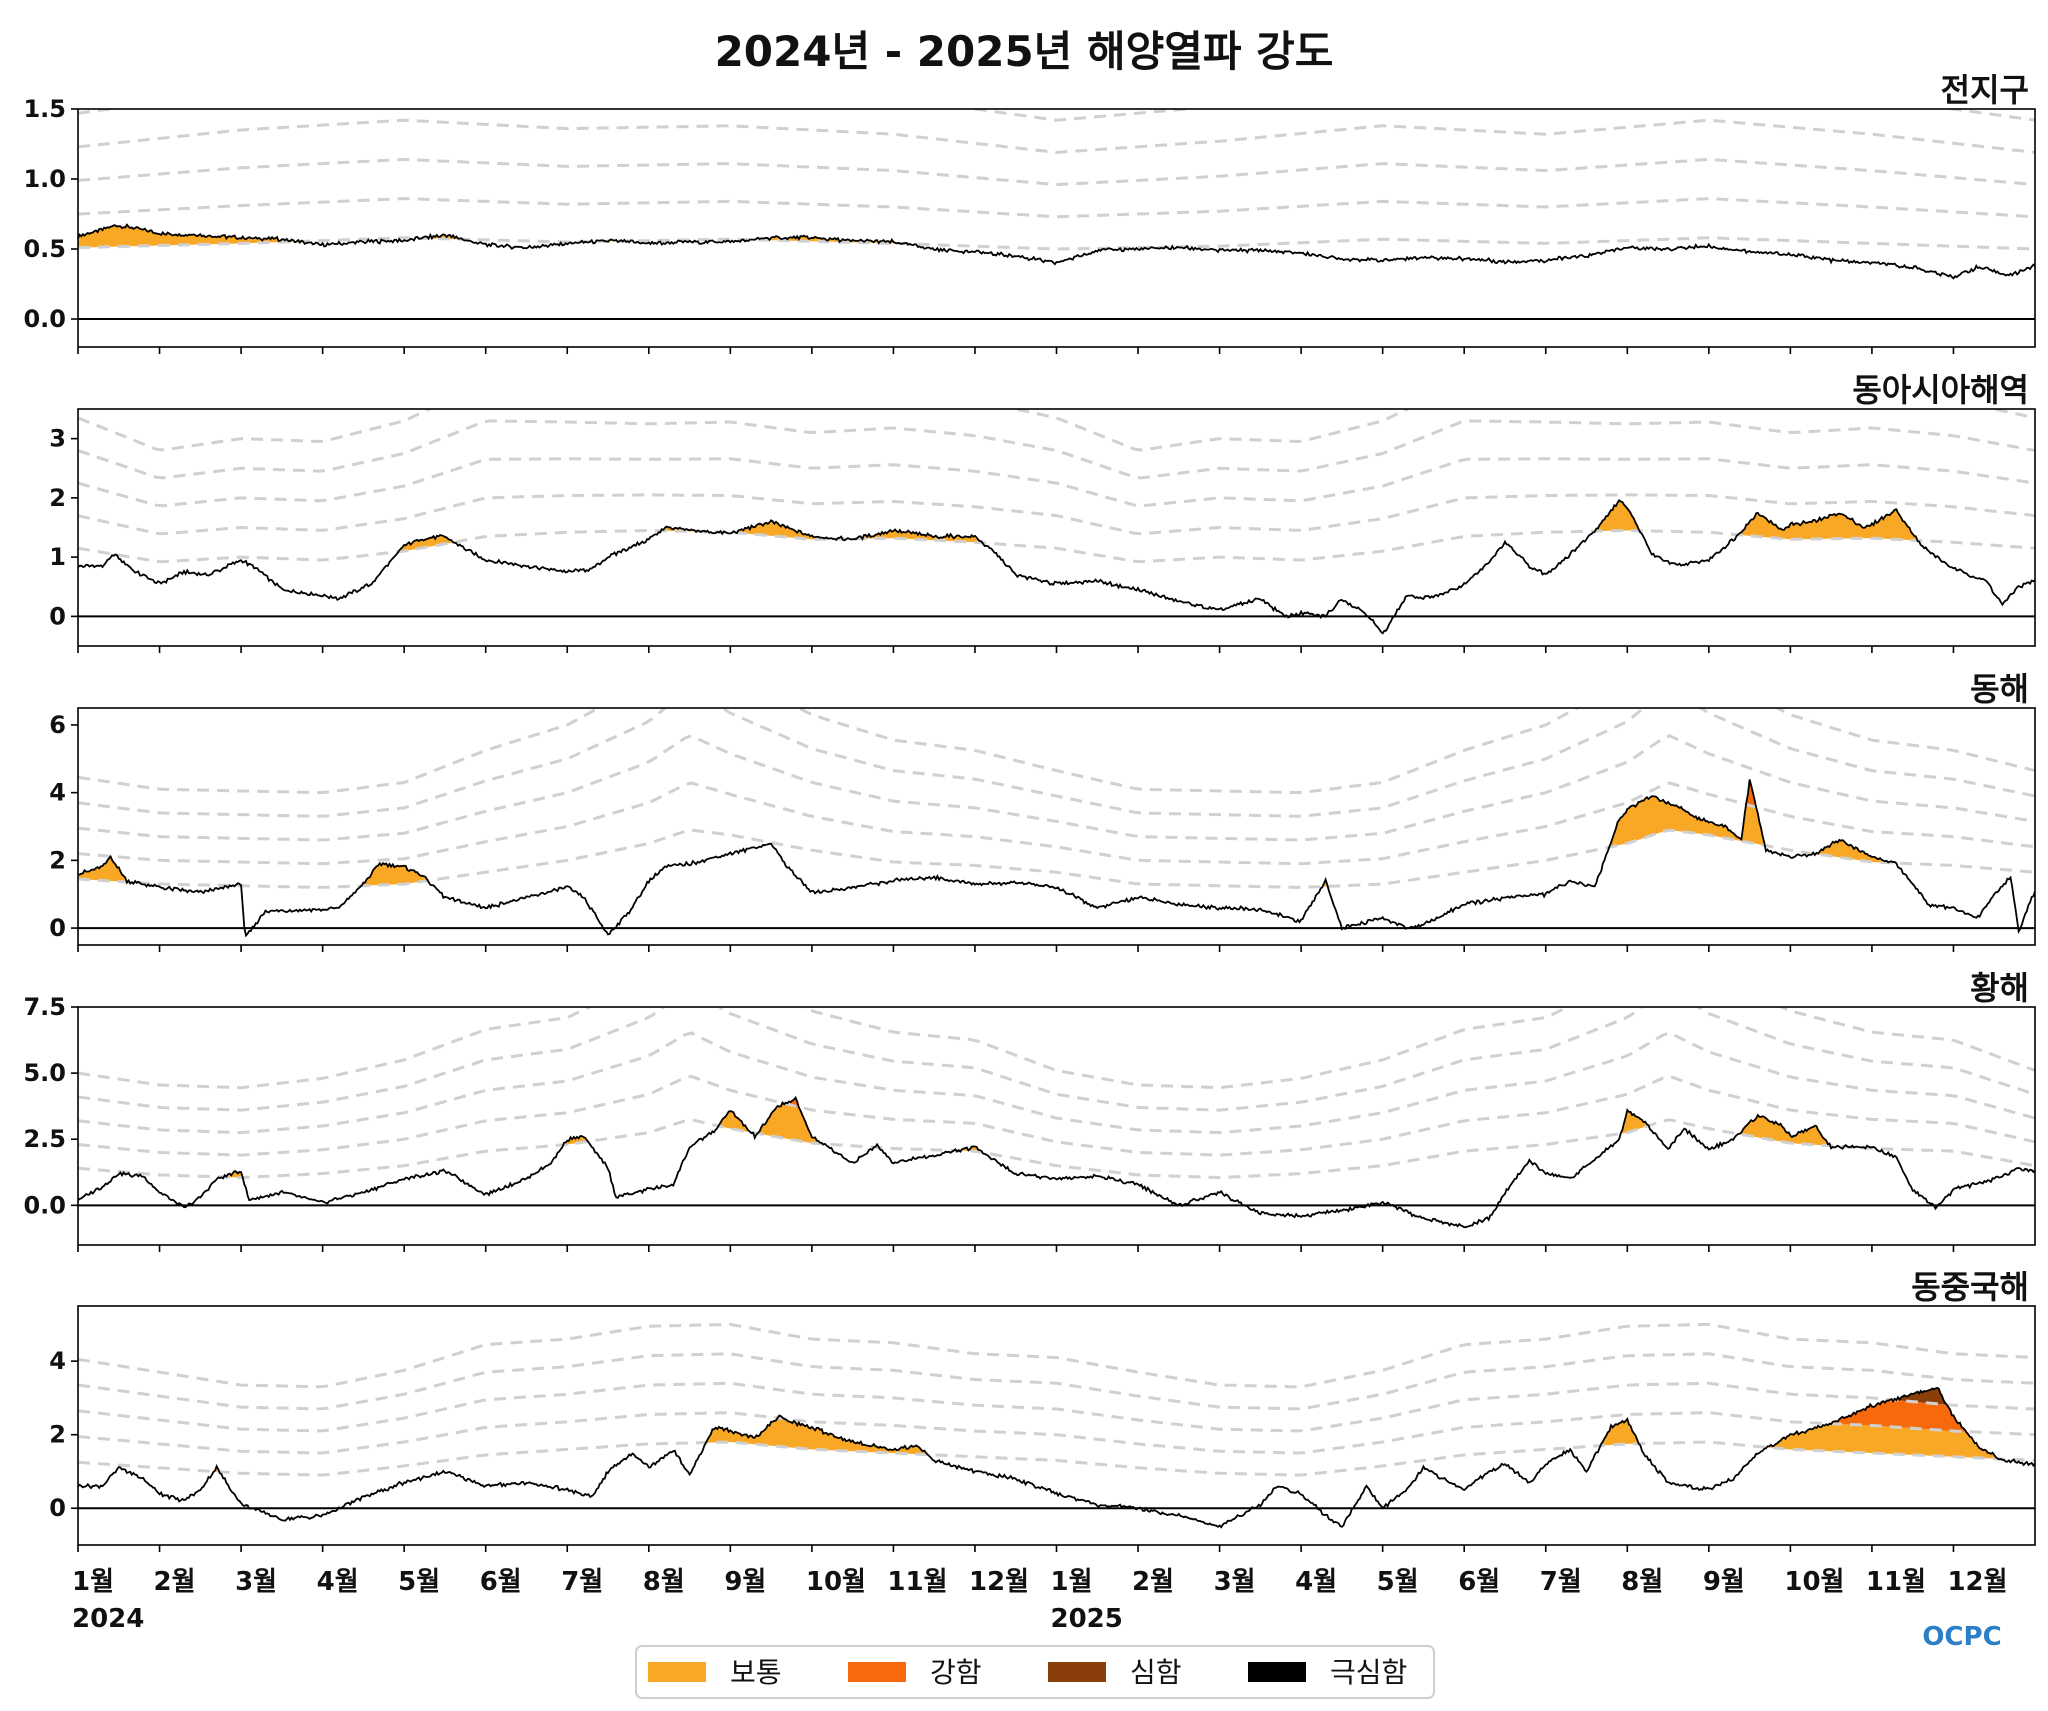  Describe the element at coordinates (44, 1073) in the screenshot. I see `y-tick-label: 5.0` at that location.